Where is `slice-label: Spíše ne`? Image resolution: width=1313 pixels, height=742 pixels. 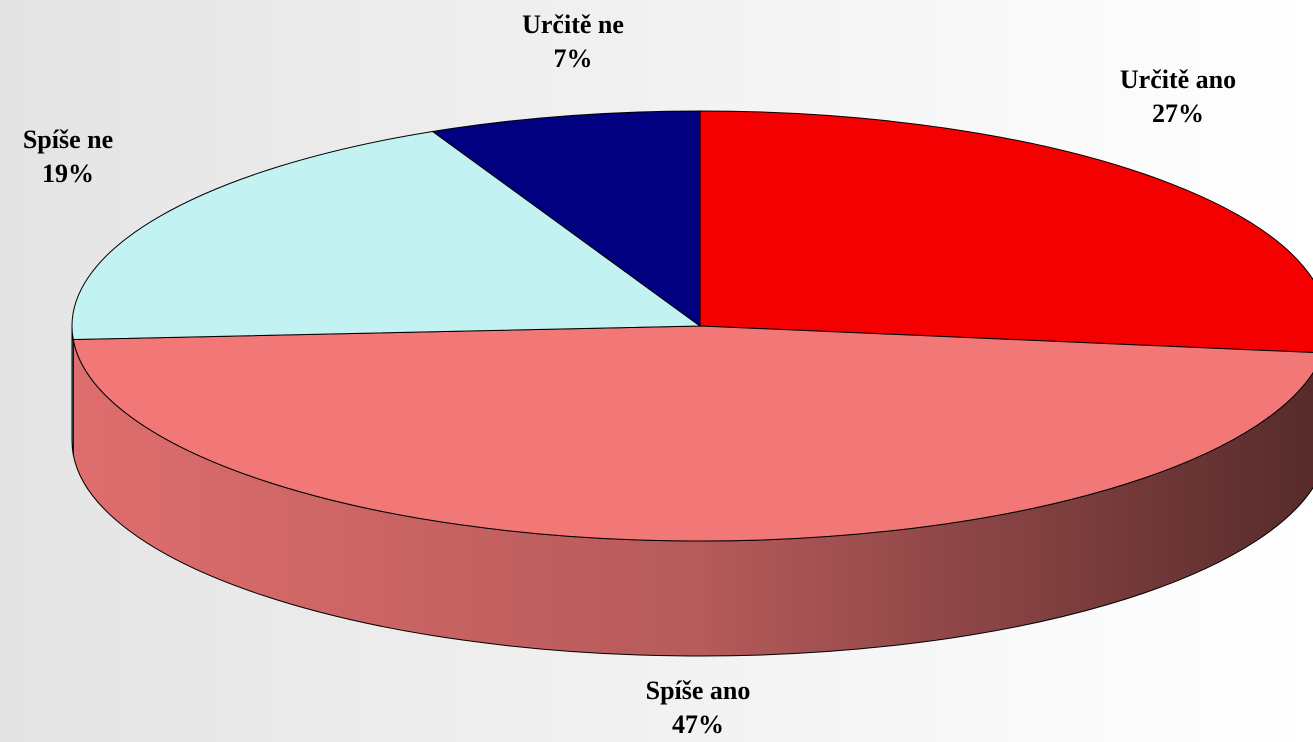 slice-label: Spíše ne is located at coordinates (68, 139).